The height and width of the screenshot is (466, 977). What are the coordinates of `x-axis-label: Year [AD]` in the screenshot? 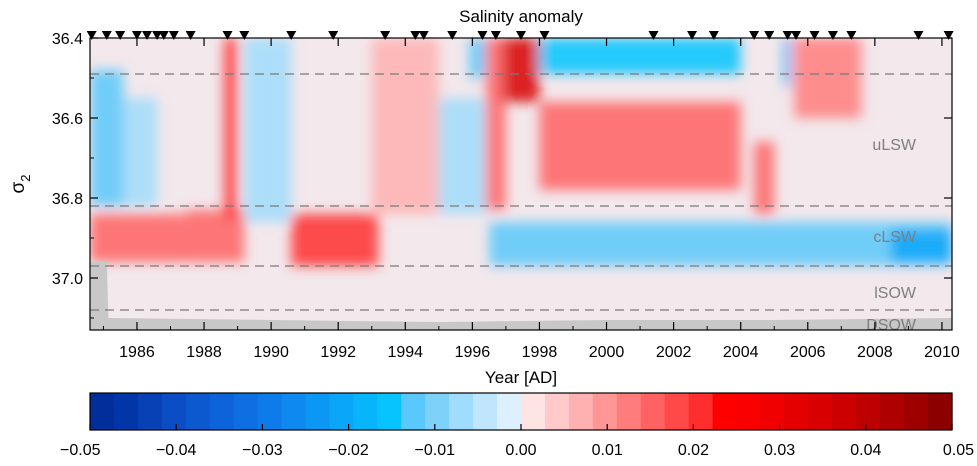 It's located at (521, 377).